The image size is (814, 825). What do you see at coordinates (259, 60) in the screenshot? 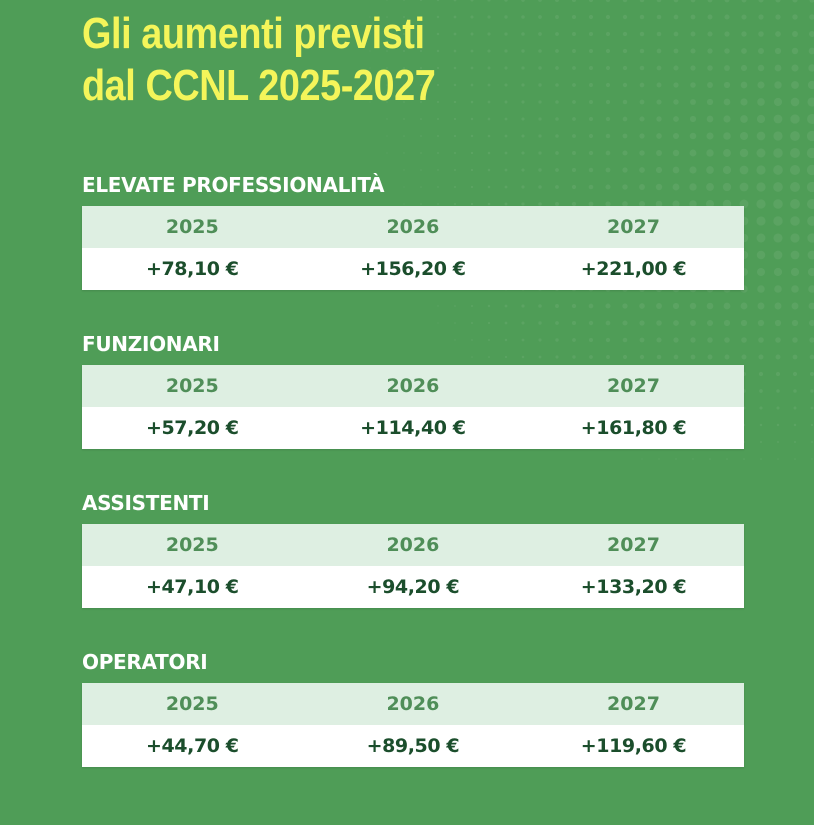
I see `page-title: Gli aumenti previsti dal CCNL 2025-2027` at bounding box center [259, 60].